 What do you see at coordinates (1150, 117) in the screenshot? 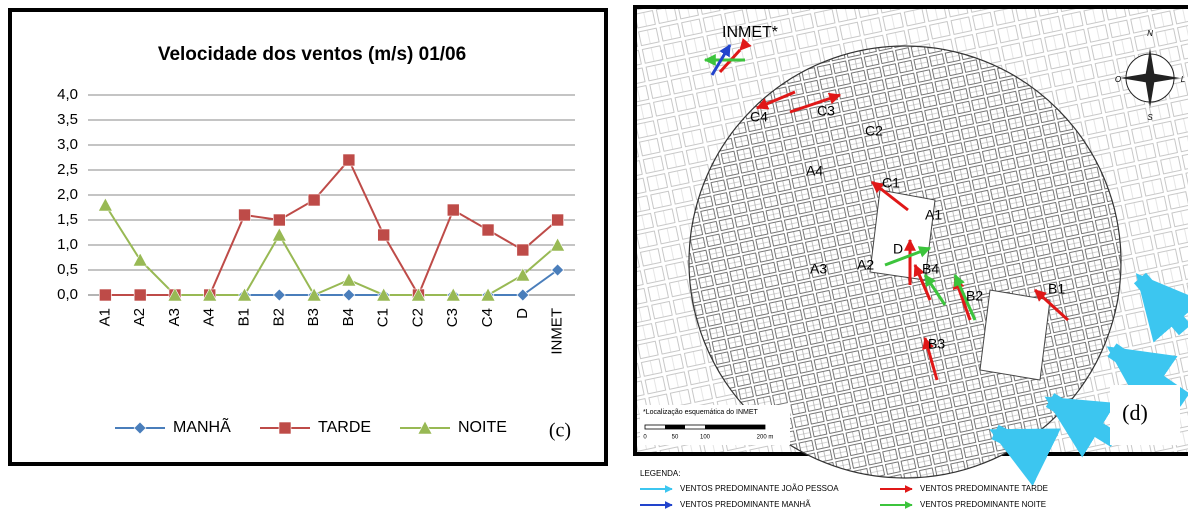
I see `compass-label: S` at bounding box center [1150, 117].